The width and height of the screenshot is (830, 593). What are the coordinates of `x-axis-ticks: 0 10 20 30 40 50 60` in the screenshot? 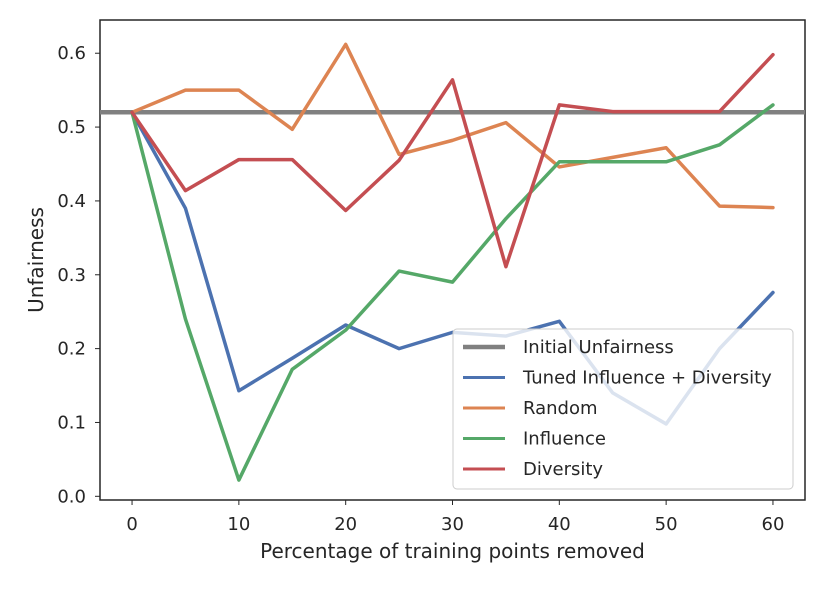 It's located at (455, 517).